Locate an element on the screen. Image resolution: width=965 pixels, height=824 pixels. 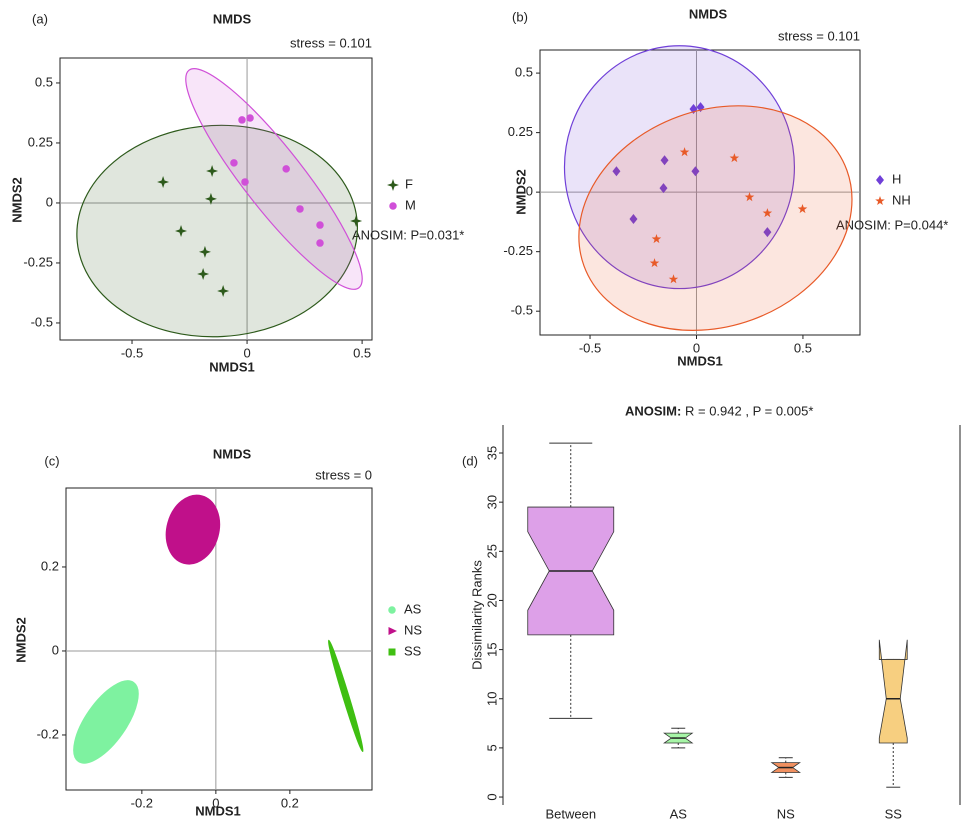
panel-label: (a) is located at coordinates (40, 18).